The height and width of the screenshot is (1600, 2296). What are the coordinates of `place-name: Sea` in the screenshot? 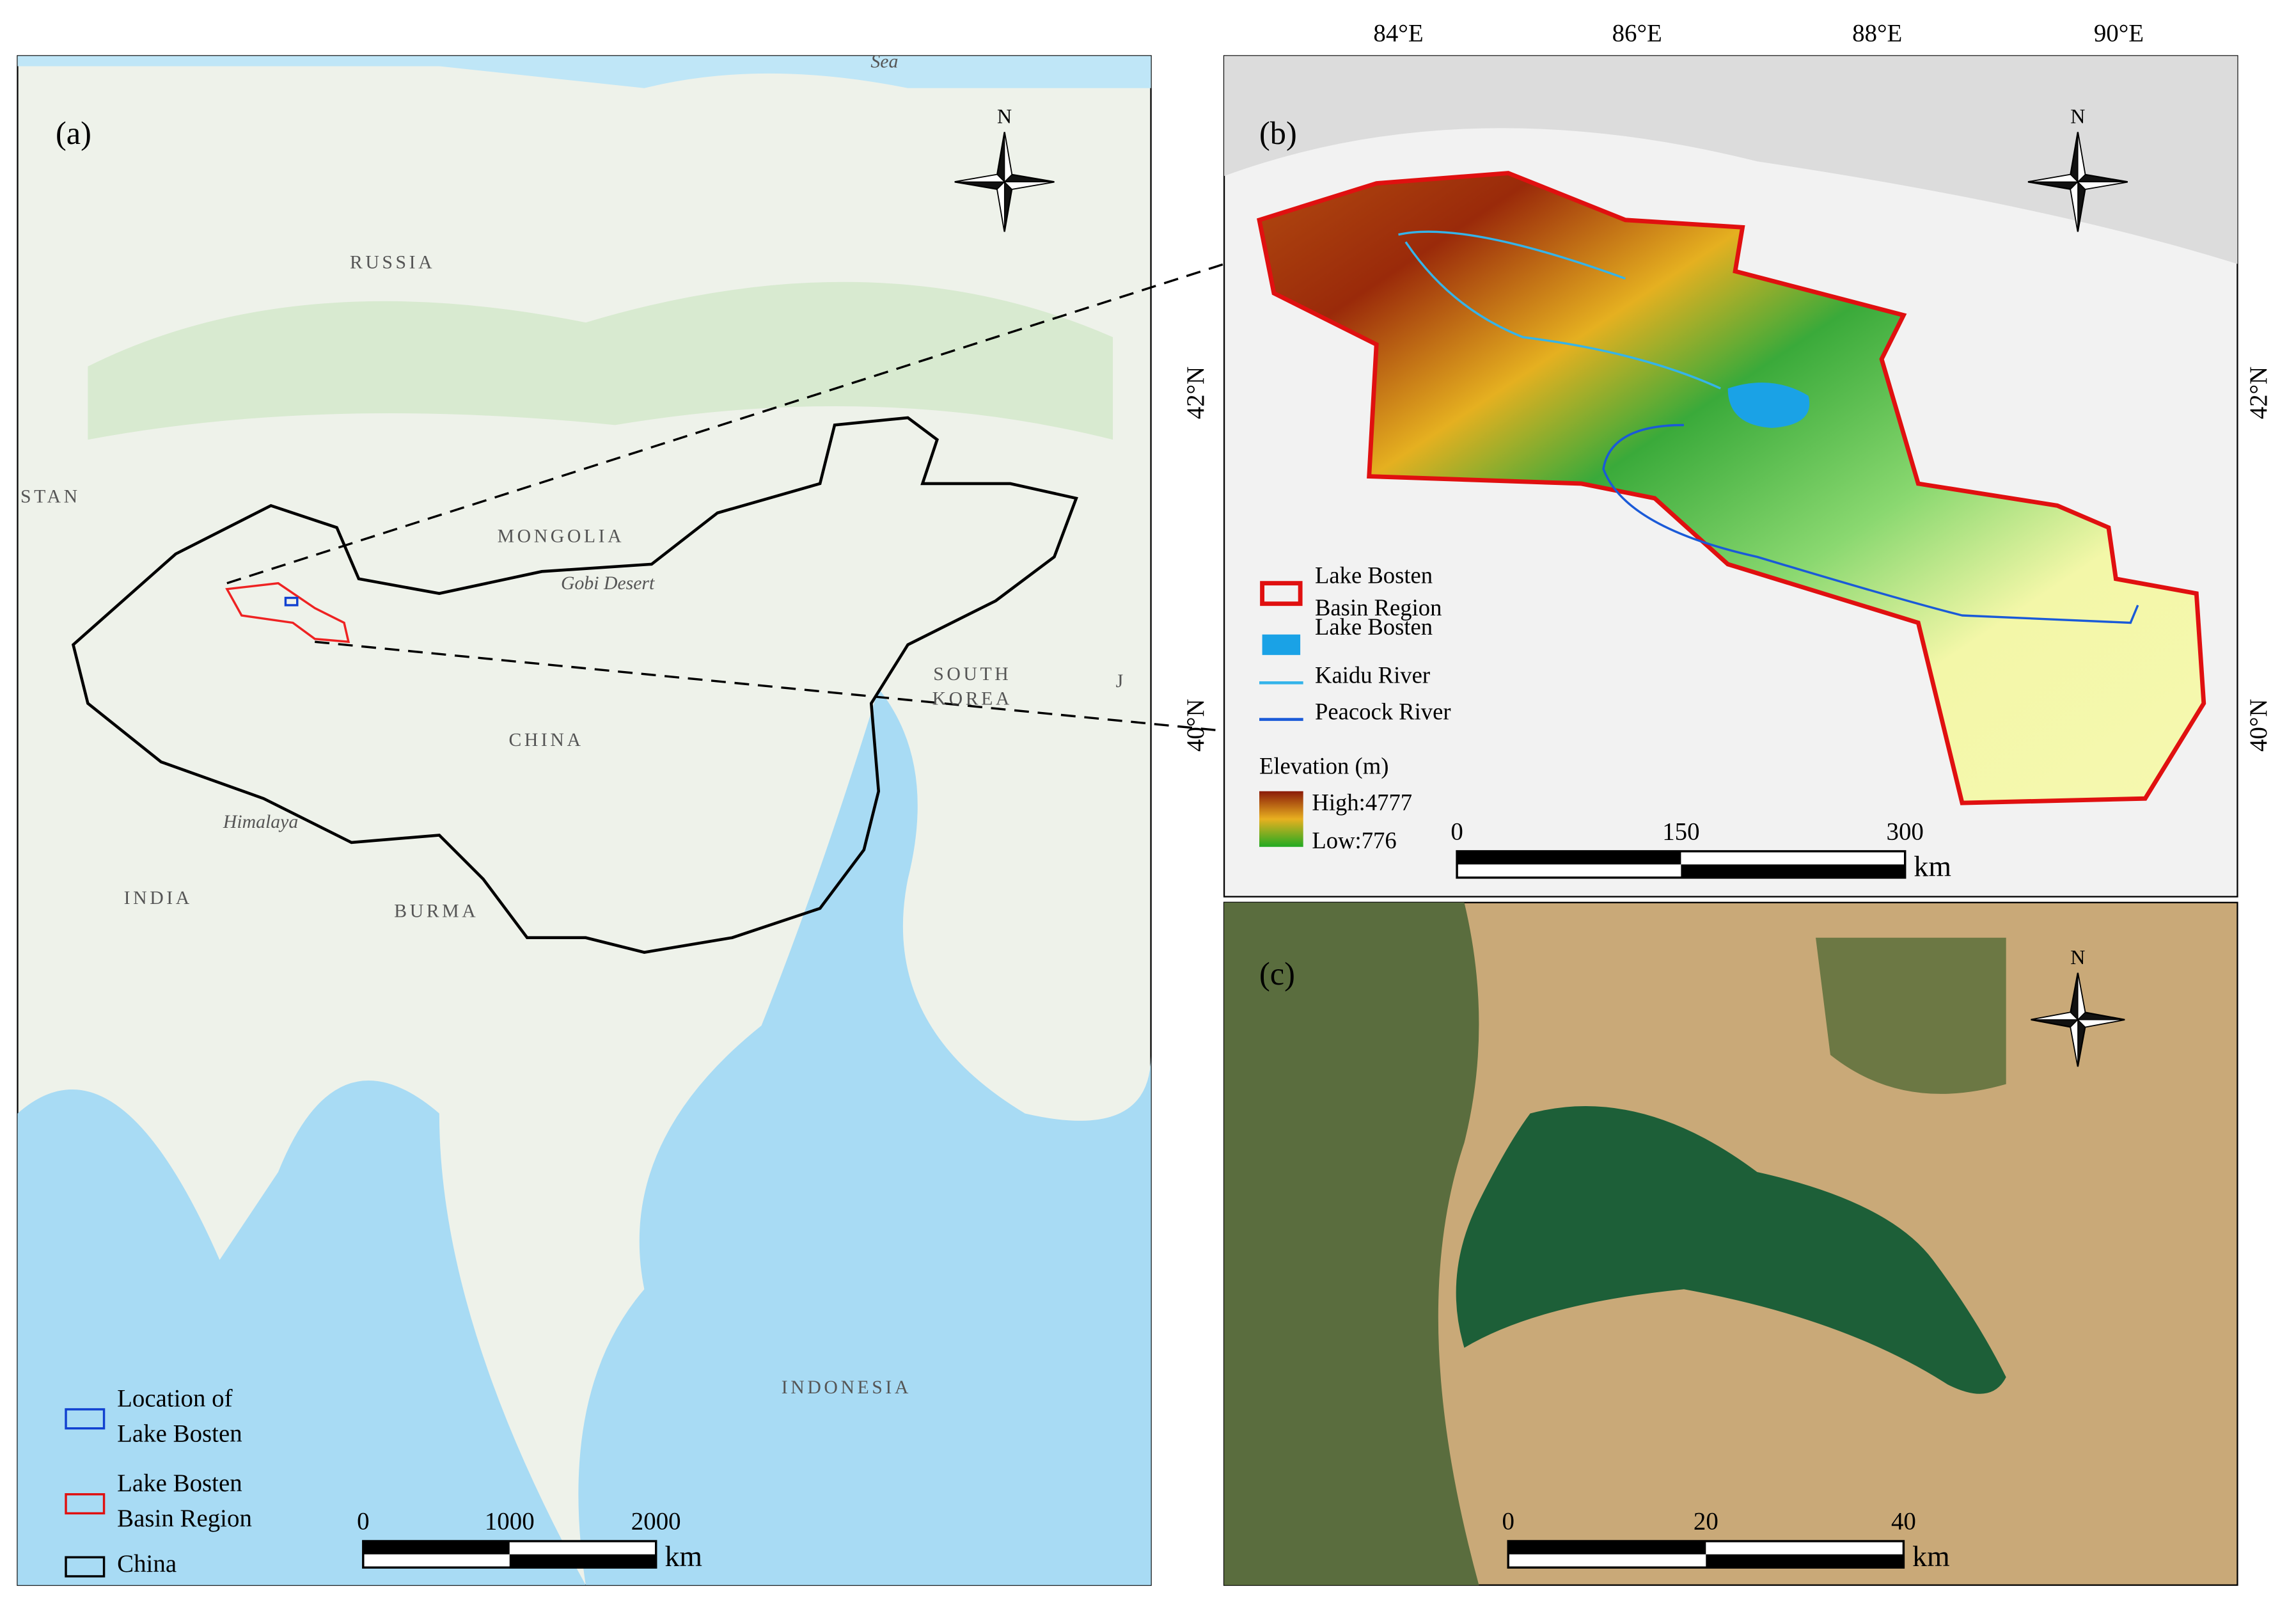 It's located at (884, 62).